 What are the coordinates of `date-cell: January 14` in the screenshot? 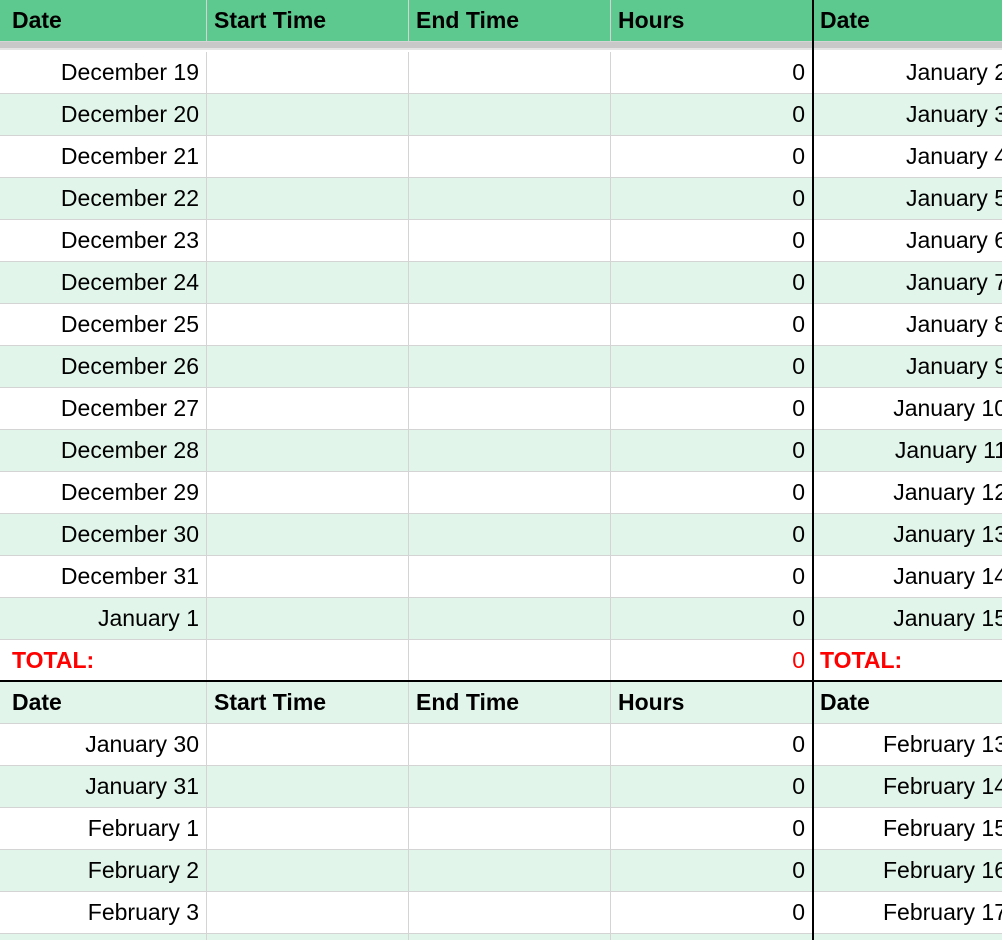 It's located at (907, 577).